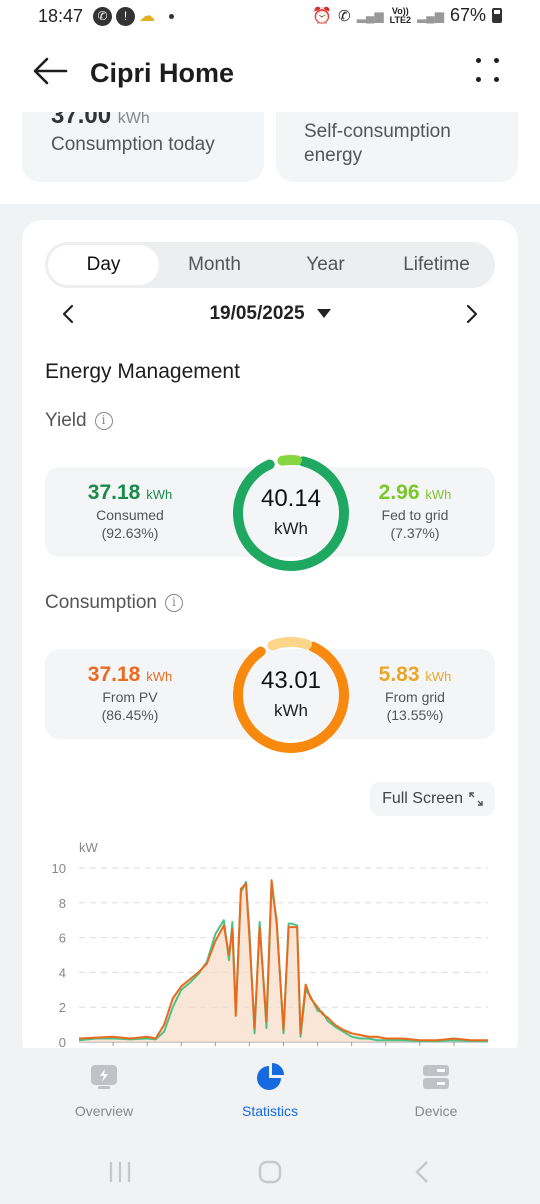  Describe the element at coordinates (323, 314) in the screenshot. I see `dropdown-triangle-icon` at that location.